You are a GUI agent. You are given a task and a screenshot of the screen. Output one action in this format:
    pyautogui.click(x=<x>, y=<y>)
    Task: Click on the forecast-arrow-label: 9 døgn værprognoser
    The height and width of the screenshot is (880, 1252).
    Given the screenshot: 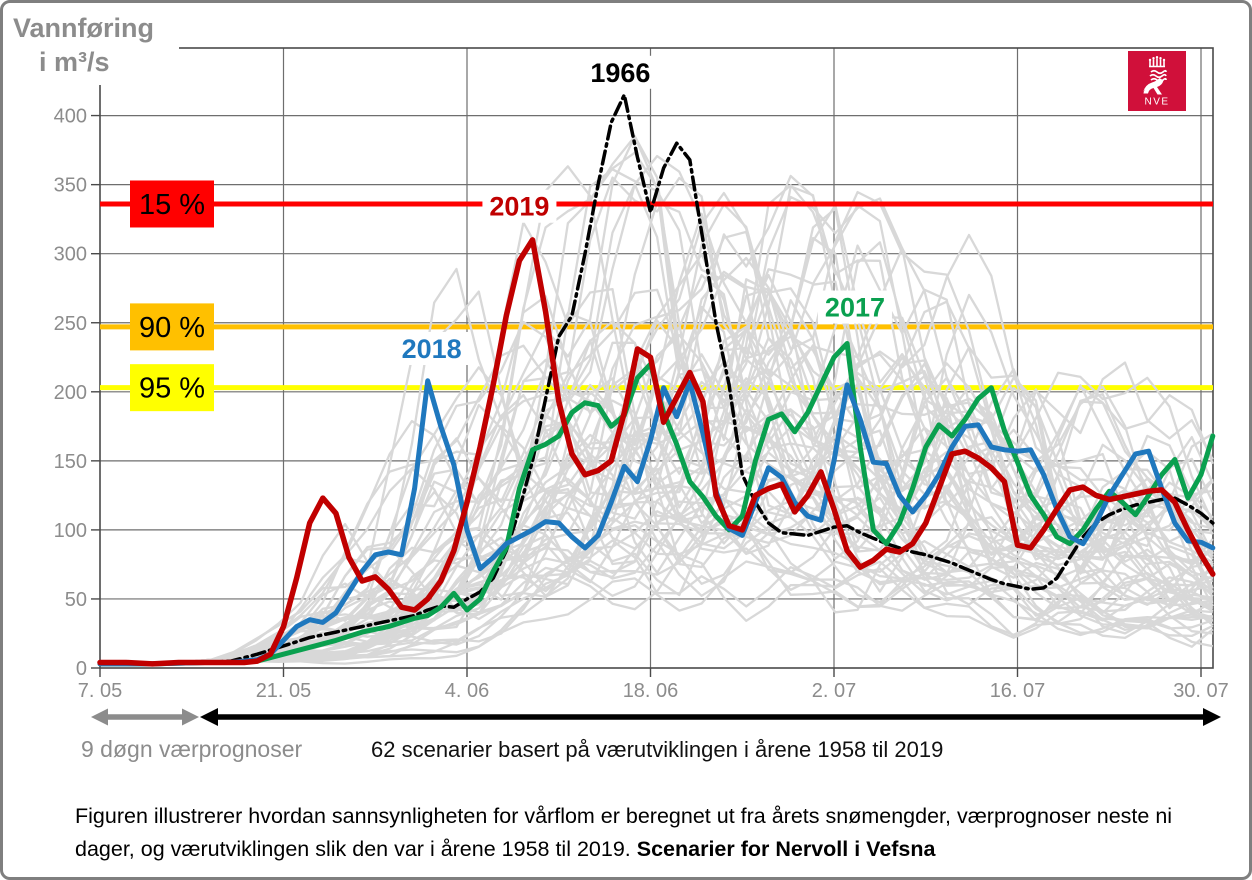 What is the action you would take?
    pyautogui.click(x=192, y=749)
    